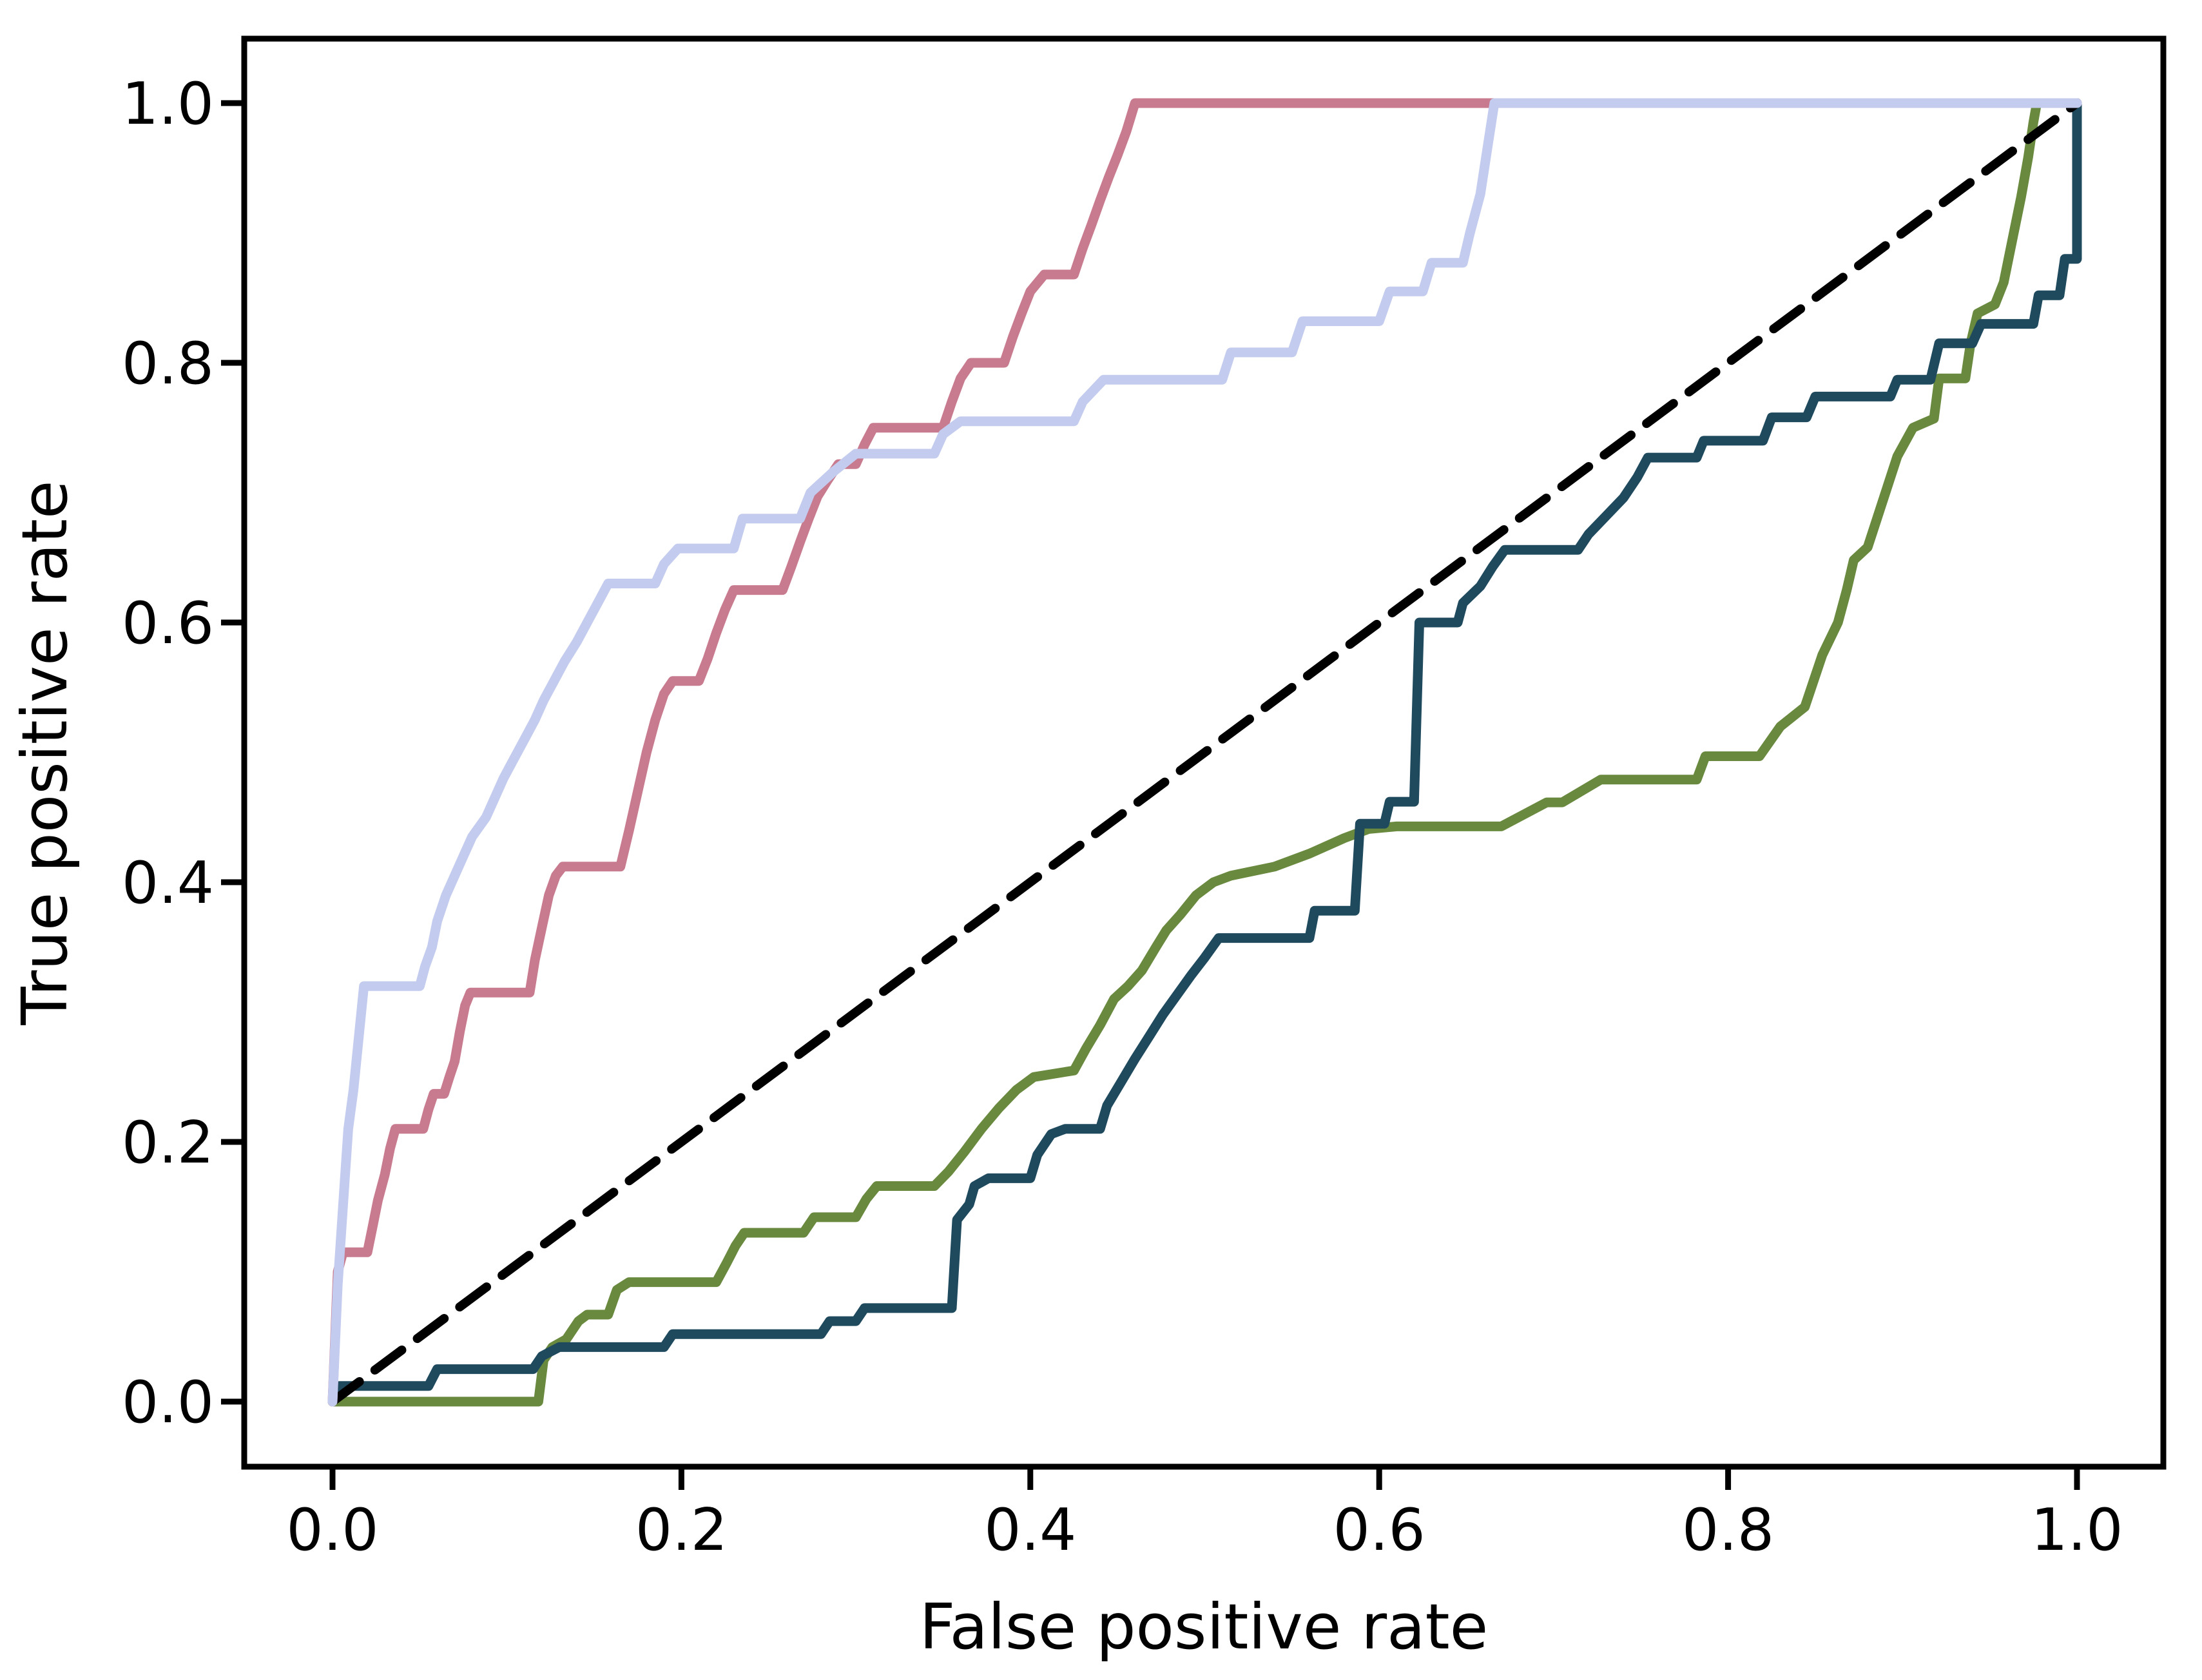  What do you see at coordinates (1728, 1530) in the screenshot?
I see `x-tick-label: 0.8` at bounding box center [1728, 1530].